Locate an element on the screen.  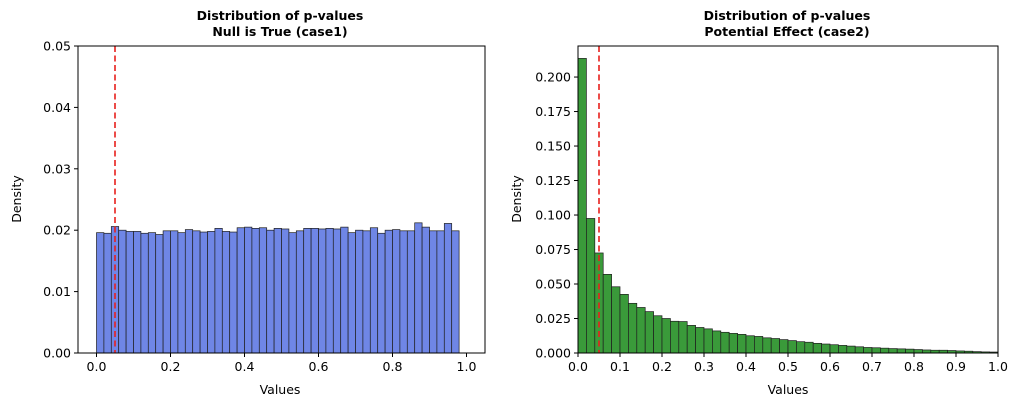
p2-x-tick-label: 0.0 is located at coordinates (578, 366).